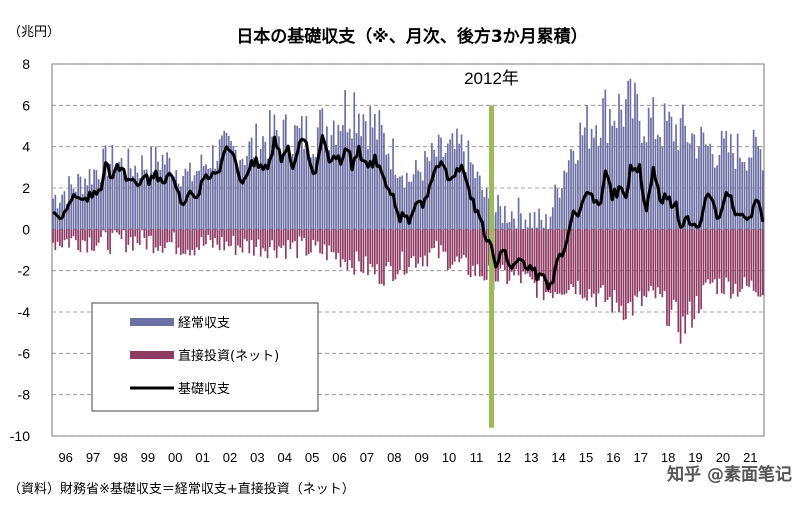 The height and width of the screenshot is (507, 800). I want to click on y-tick-label: 0, so click(26, 229).